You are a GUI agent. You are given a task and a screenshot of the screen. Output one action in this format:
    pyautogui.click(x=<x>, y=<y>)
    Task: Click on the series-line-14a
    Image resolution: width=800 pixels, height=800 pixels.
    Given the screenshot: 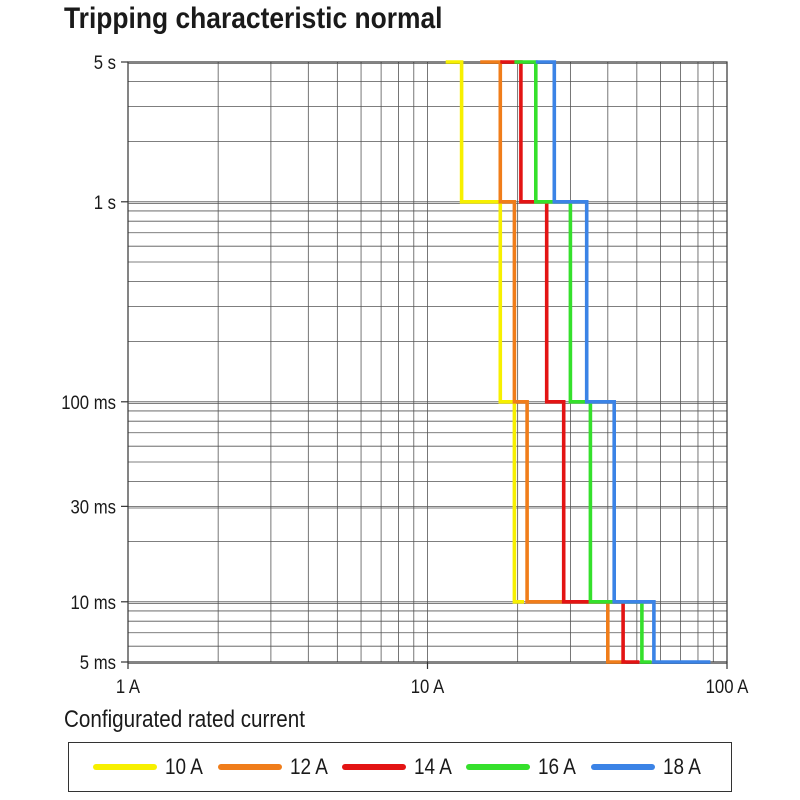 What is the action you would take?
    pyautogui.click(x=570, y=362)
    